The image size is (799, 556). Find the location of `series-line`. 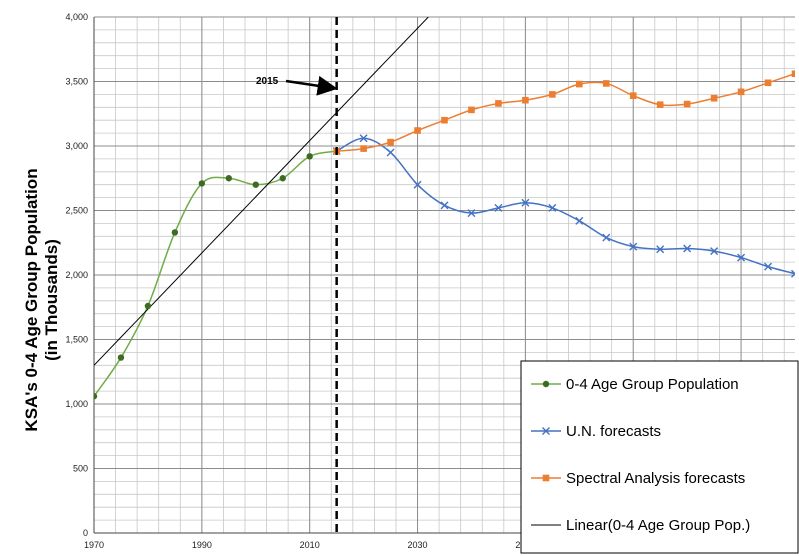

series-line is located at coordinates (215, 273).